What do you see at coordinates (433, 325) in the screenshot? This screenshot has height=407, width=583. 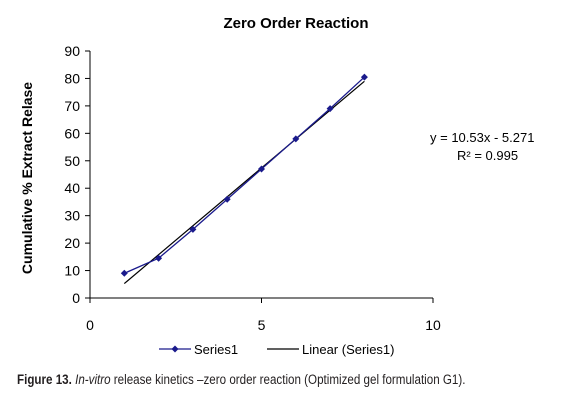 I see `x-tick-label: 10` at bounding box center [433, 325].